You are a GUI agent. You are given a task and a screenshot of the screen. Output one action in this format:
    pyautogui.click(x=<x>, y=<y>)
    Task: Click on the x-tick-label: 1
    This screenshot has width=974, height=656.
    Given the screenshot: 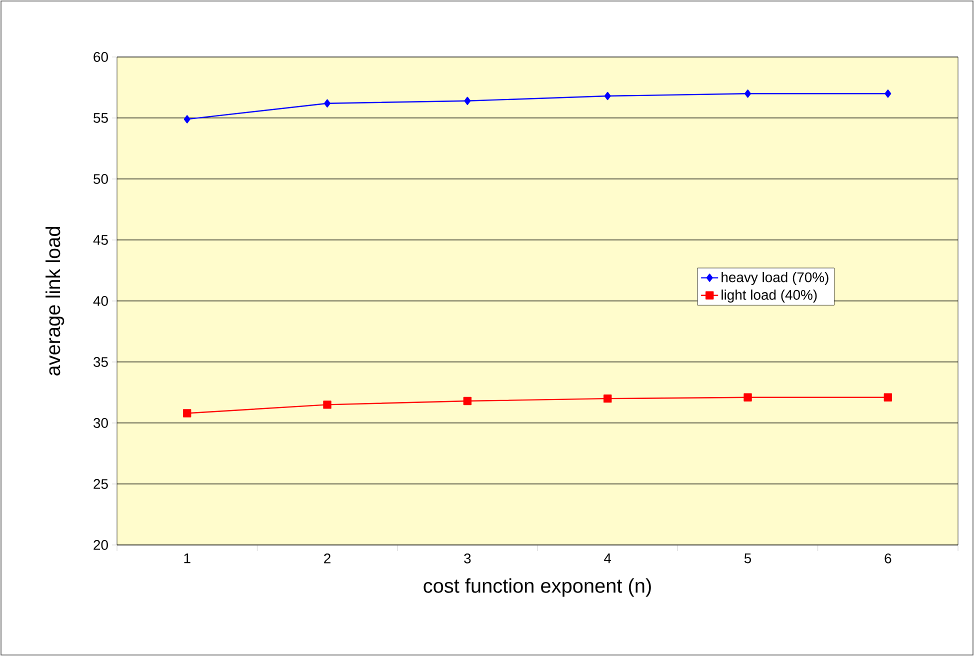 What is the action you would take?
    pyautogui.click(x=187, y=559)
    